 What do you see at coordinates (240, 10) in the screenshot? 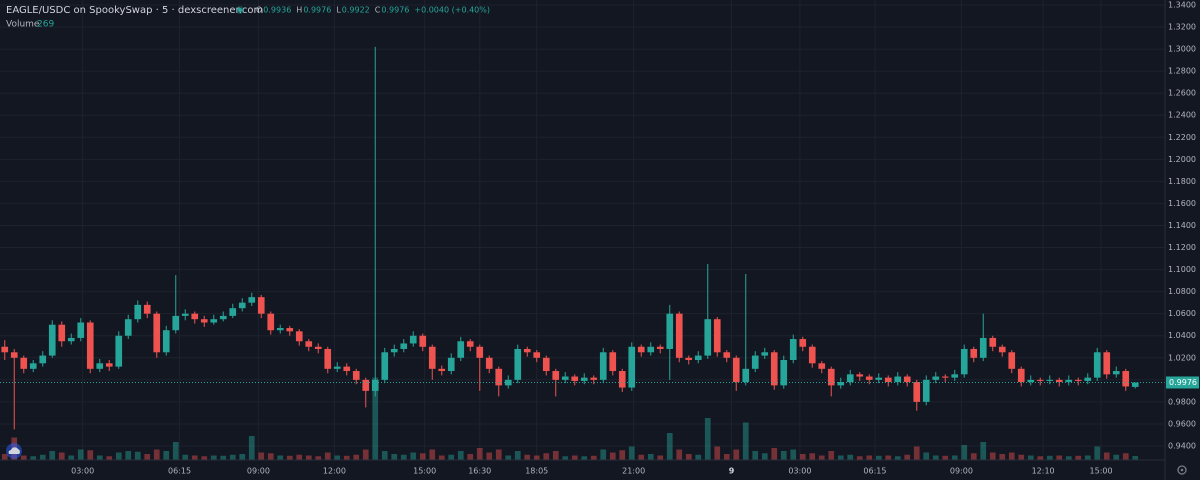
I see `live-indicator-dot` at bounding box center [240, 10].